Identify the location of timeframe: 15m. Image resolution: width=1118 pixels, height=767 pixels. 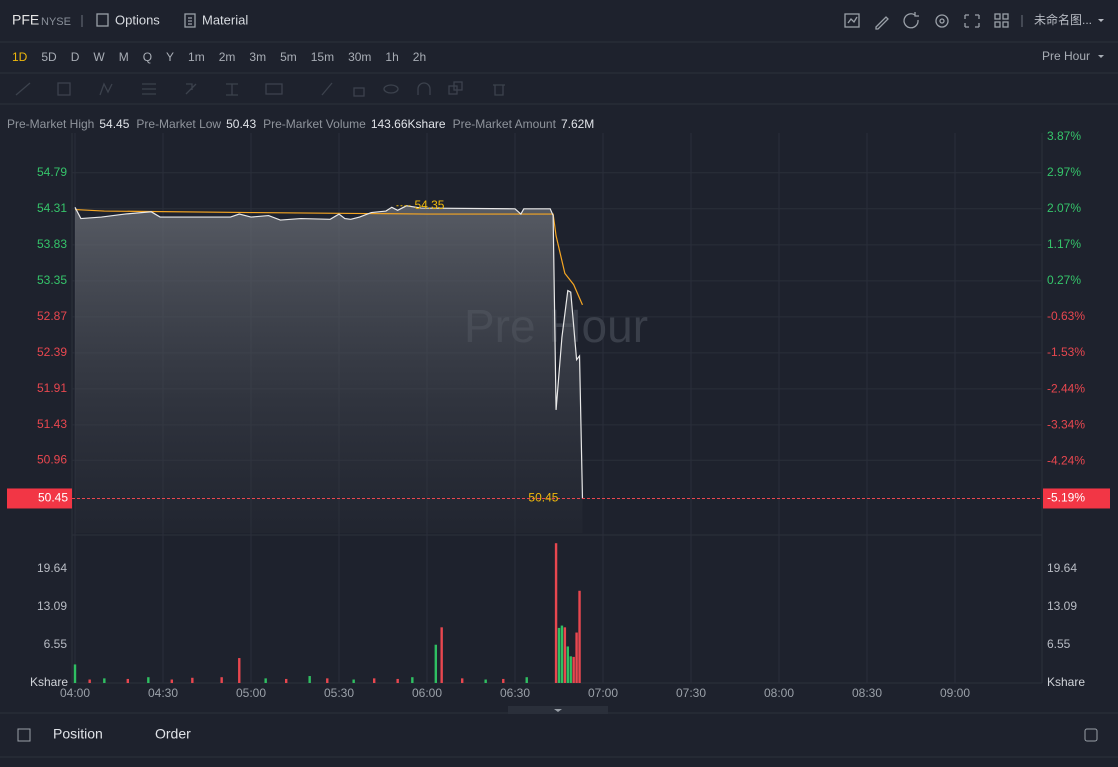
(322, 57).